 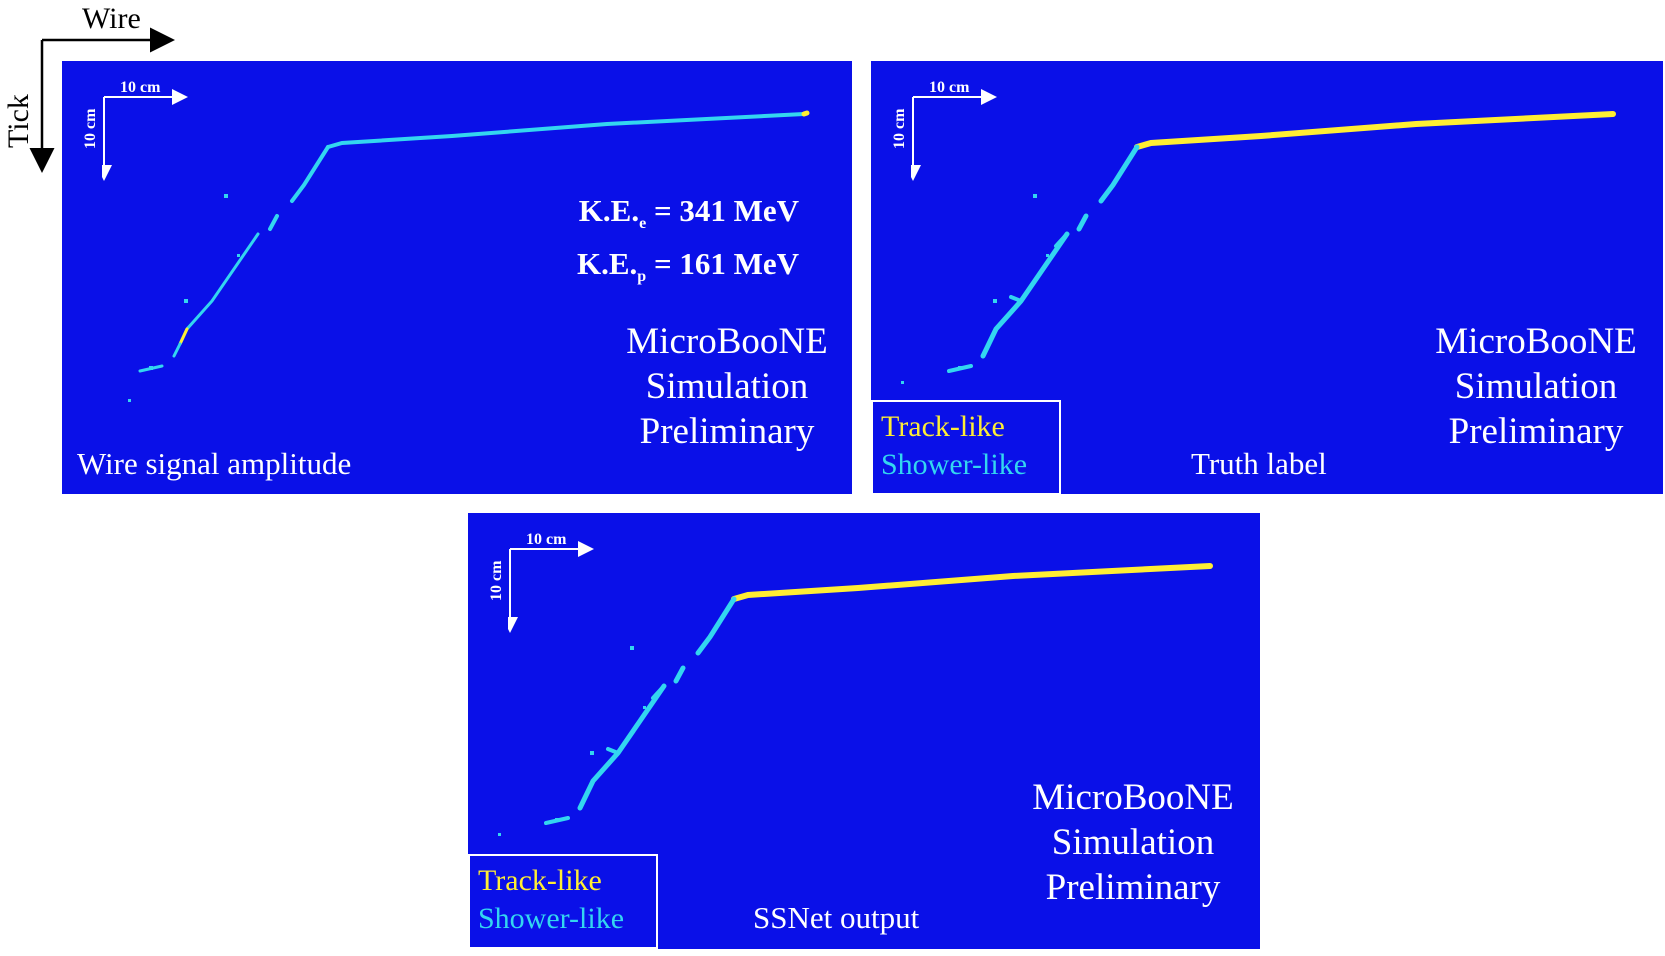 I want to click on wire-axis-label: Wire, so click(x=111, y=18).